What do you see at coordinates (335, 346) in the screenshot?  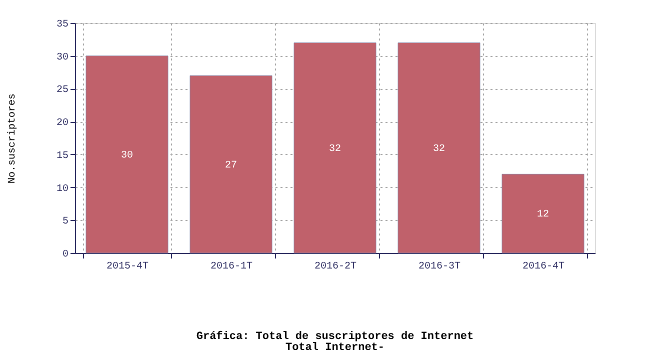 I see `text: Total Internet-` at bounding box center [335, 346].